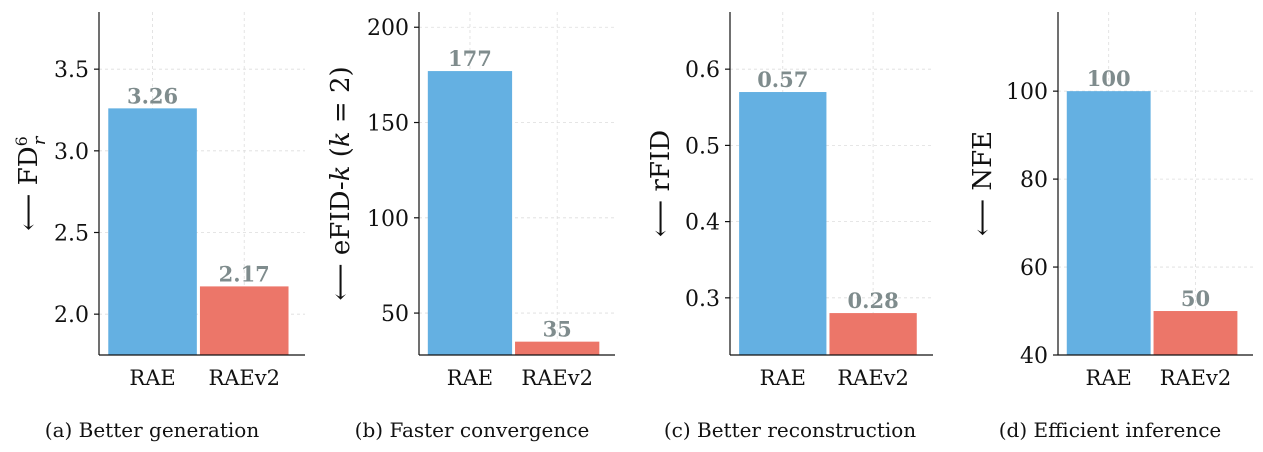 The height and width of the screenshot is (452, 1263). I want to click on y-tick-label: 3.5, so click(71, 70).